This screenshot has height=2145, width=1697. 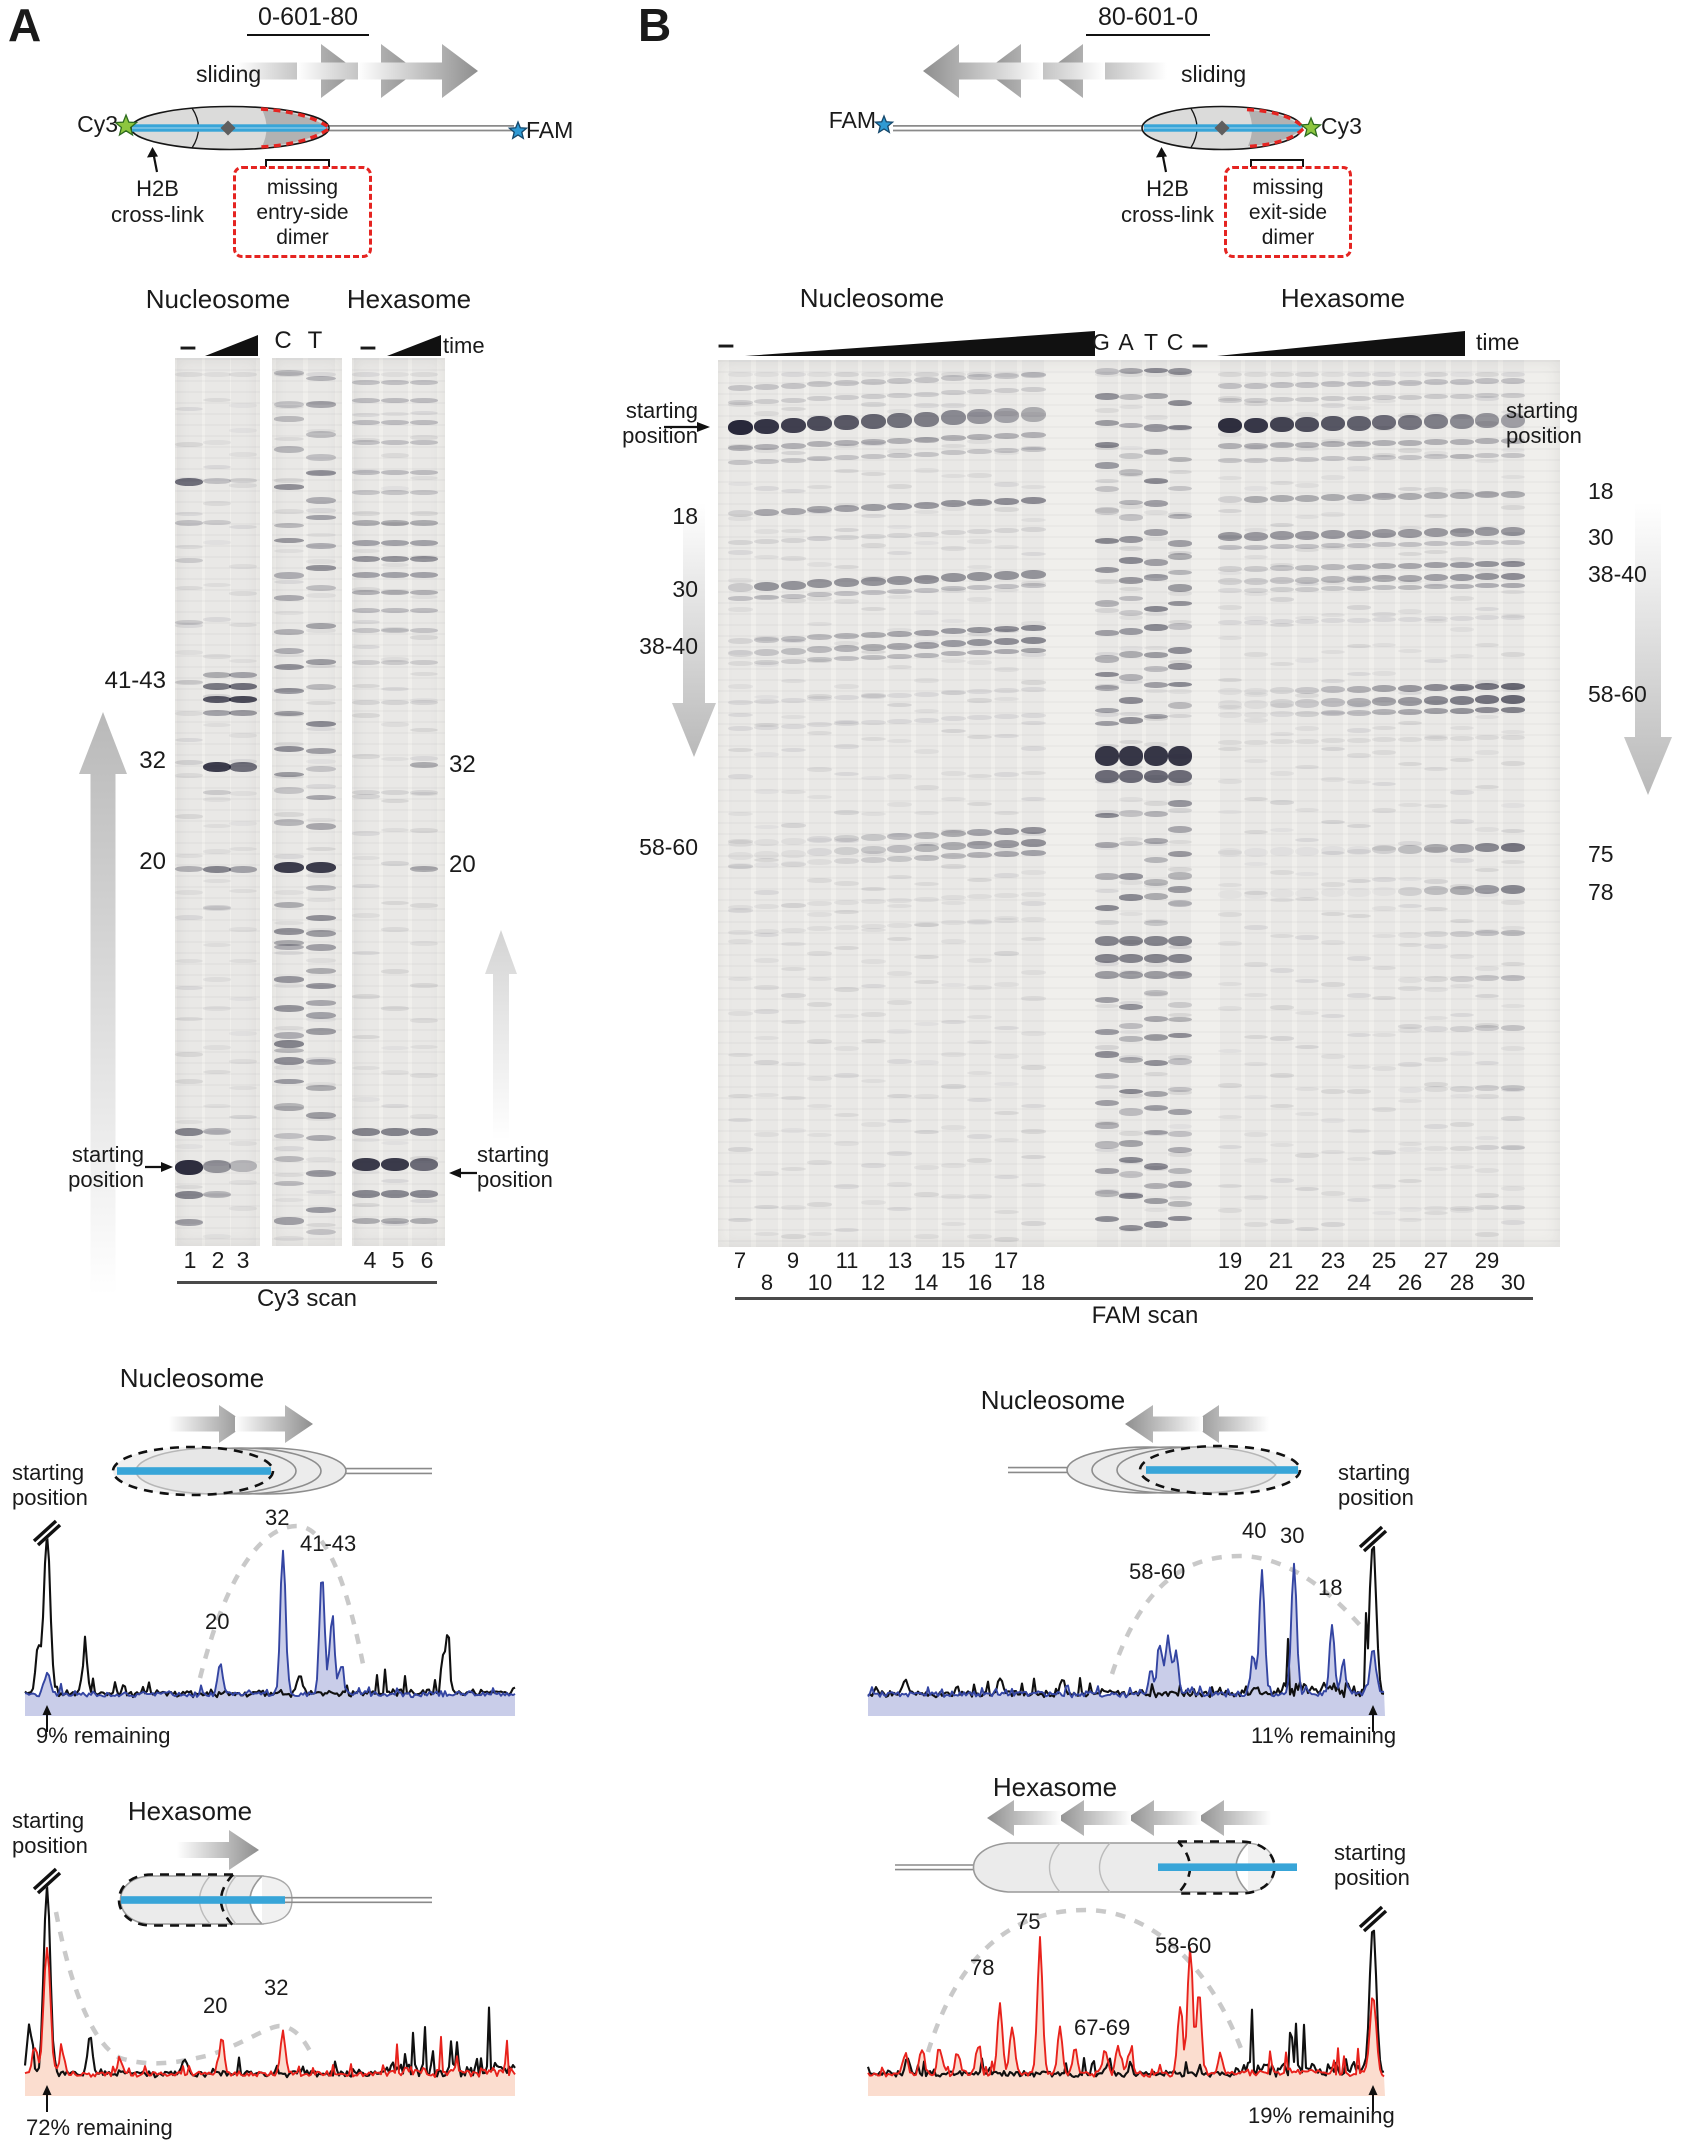 I want to click on peak-label: 18, so click(x=1330, y=1587).